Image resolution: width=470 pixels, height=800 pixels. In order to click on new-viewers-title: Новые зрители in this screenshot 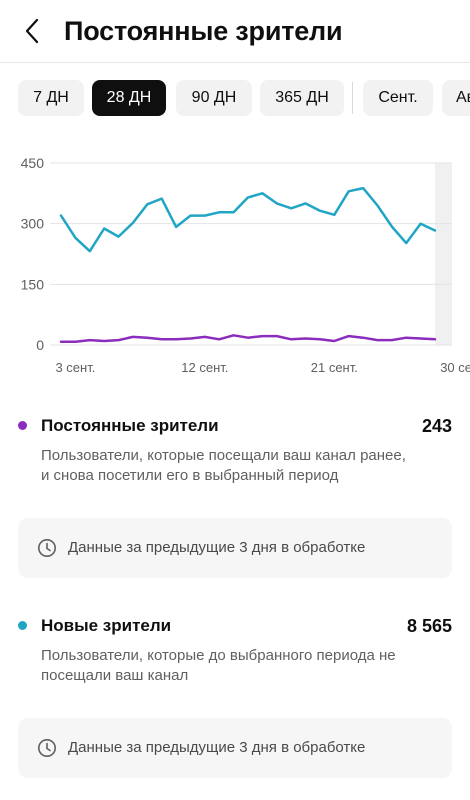, I will do `click(106, 625)`.